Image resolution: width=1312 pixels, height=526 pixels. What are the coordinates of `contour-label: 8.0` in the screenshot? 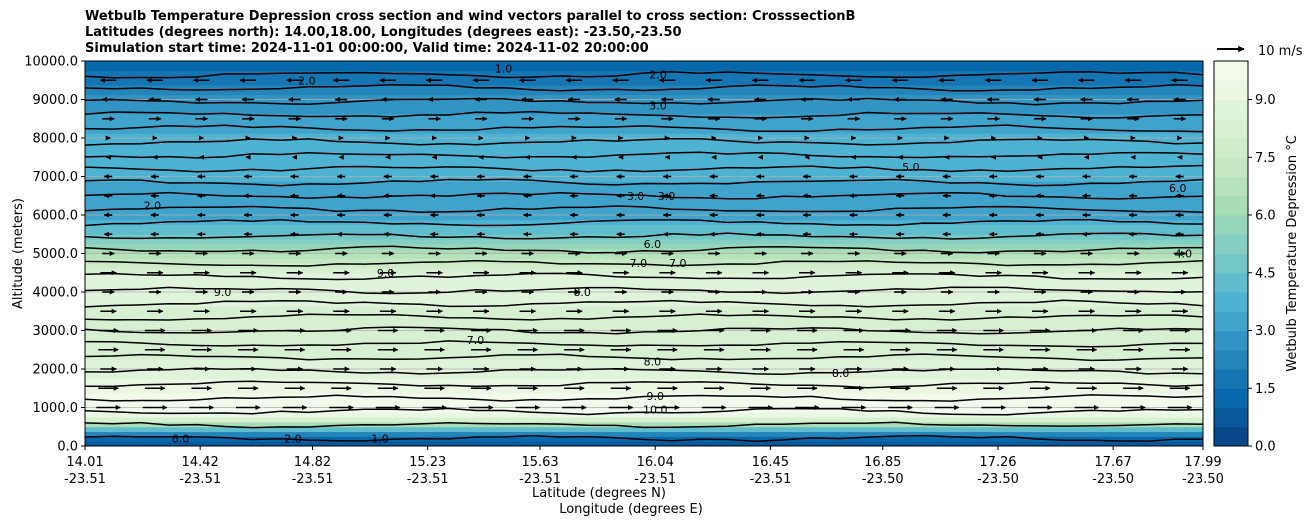 It's located at (841, 373).